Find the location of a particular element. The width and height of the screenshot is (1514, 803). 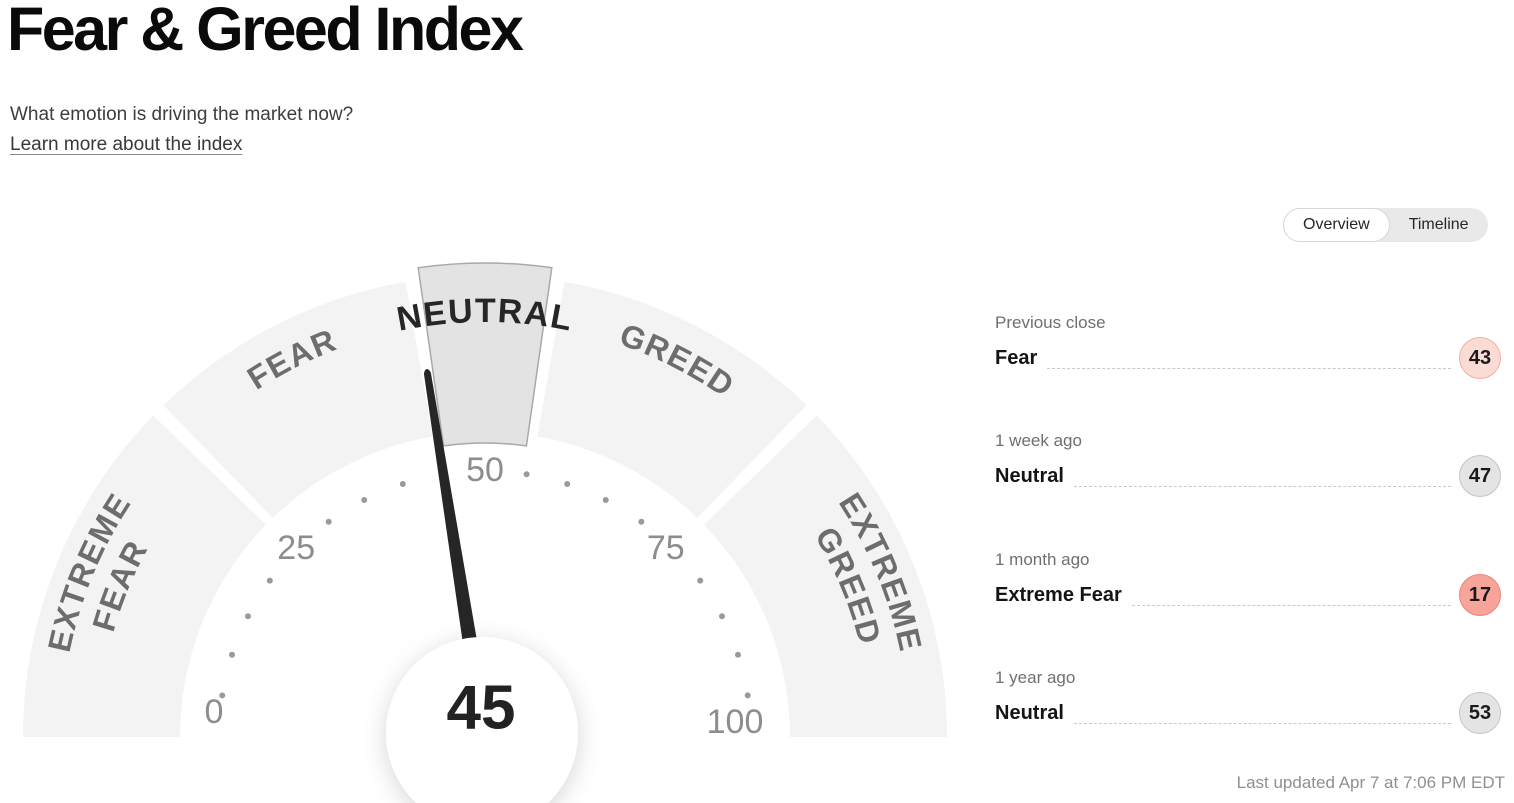

history-period: 1 week ago is located at coordinates (1038, 440).